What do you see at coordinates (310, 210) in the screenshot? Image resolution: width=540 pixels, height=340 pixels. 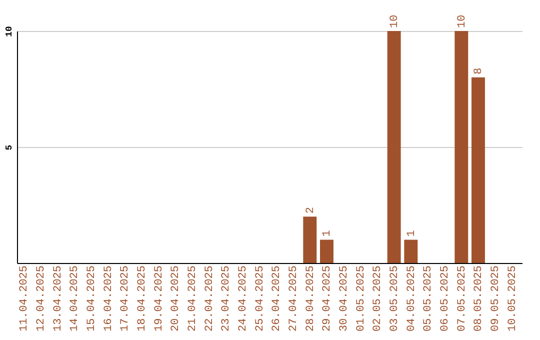 I see `data-label: 2` at bounding box center [310, 210].